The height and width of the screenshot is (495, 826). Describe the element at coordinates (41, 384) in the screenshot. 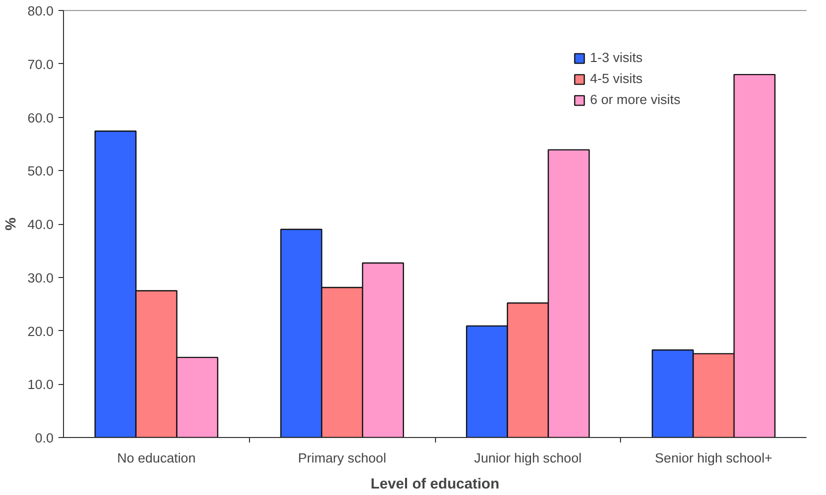

I see `y-tick-label: 10.0` at that location.